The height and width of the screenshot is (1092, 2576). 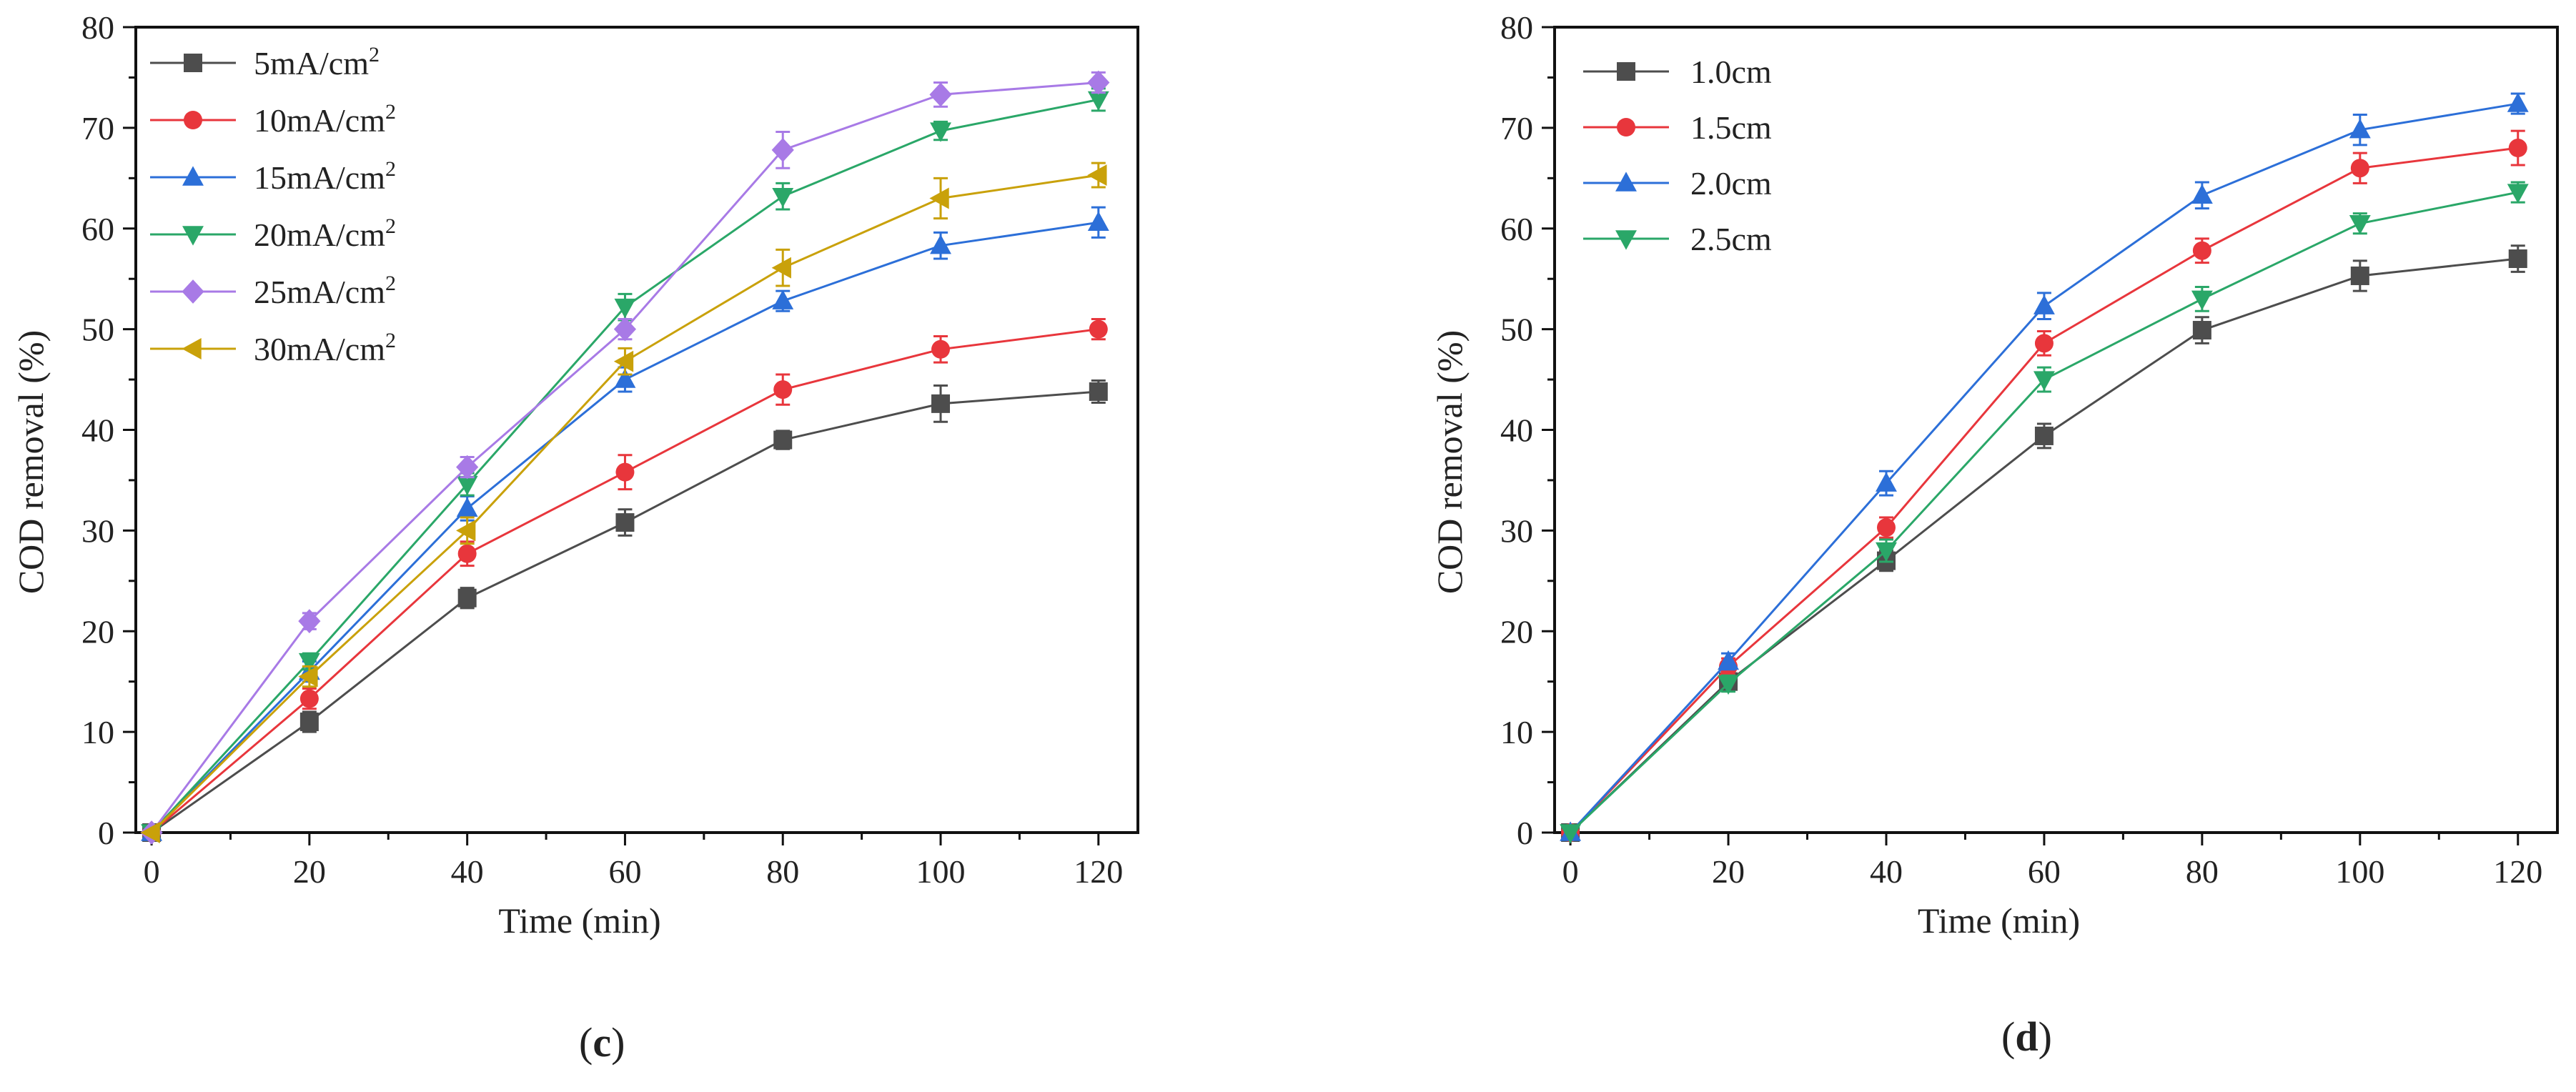 What do you see at coordinates (97, 229) in the screenshot?
I see `y-tick-label: 60` at bounding box center [97, 229].